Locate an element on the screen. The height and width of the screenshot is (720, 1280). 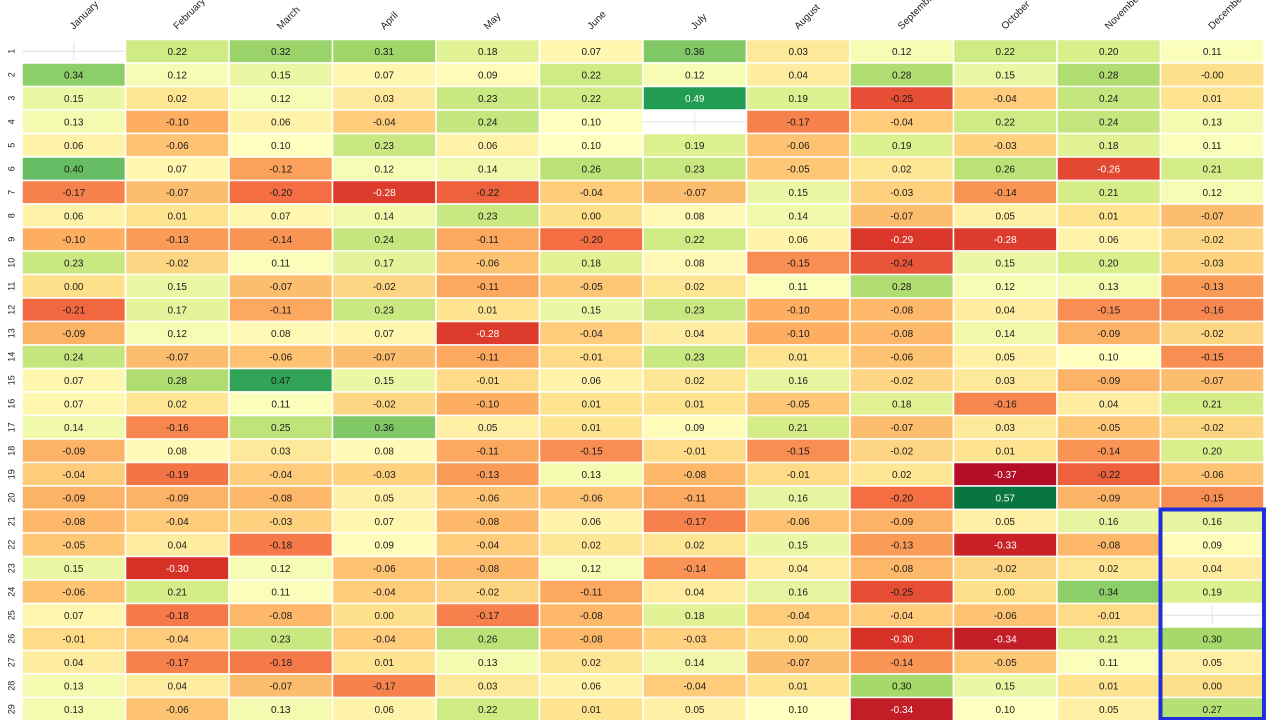
cell-value-label: 0.20 is located at coordinates (1109, 52).